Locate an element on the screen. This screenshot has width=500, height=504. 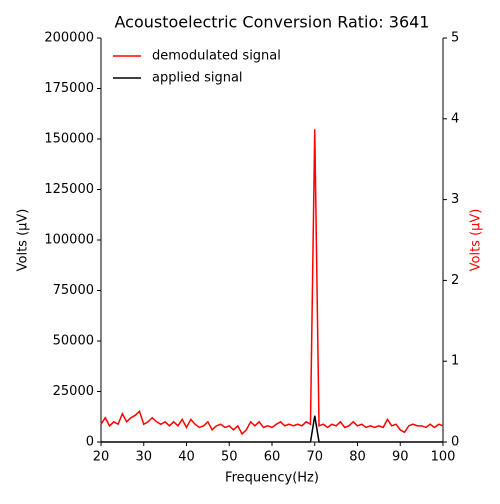
y-tick-label: 25000 is located at coordinates (73, 391).